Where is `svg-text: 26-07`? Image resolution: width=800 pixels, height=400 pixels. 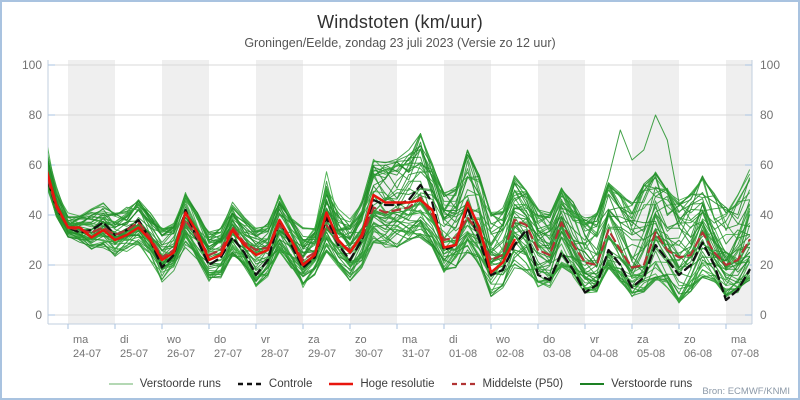
svg-text: 26-07 is located at coordinates (181, 354).